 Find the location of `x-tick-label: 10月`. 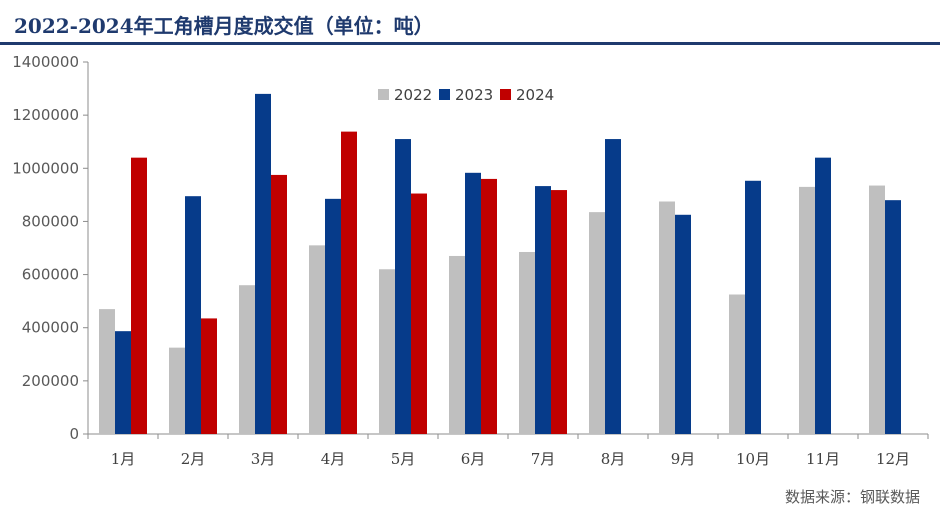

x-tick-label: 10月 is located at coordinates (753, 459).